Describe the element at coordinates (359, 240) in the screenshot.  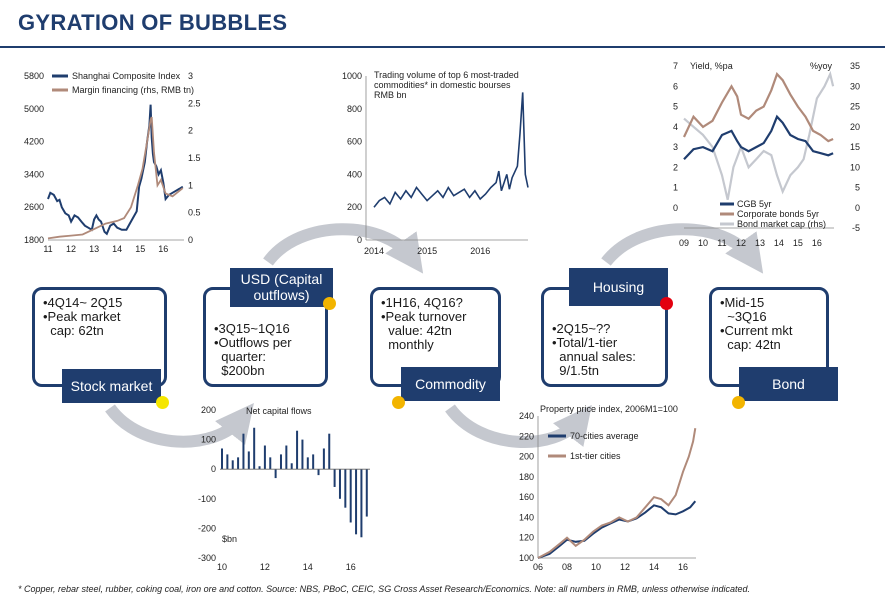
I see `commodity-y-tick: 0` at that location.